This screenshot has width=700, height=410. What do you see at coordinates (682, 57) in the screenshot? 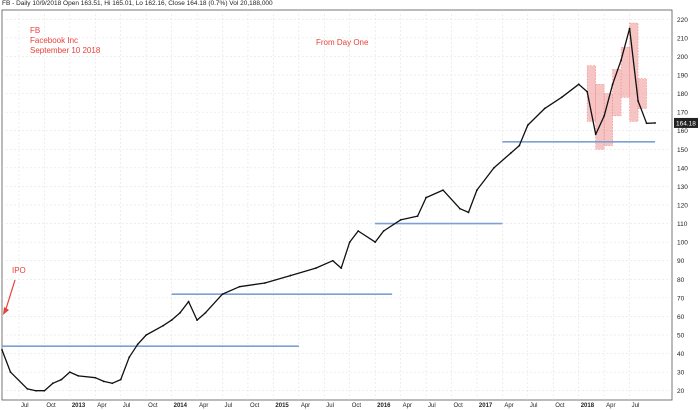
I see `y-tick-label: 200` at bounding box center [682, 57].